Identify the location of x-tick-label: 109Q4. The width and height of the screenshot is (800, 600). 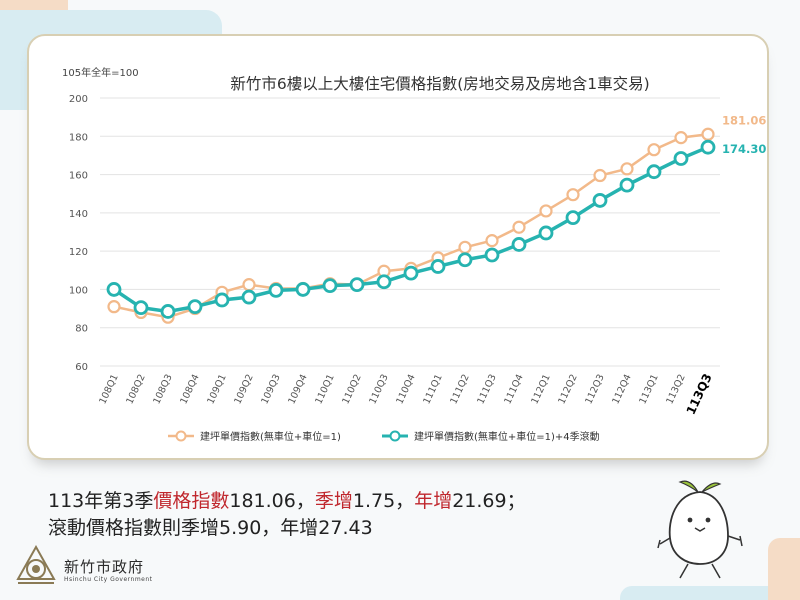
(297, 389).